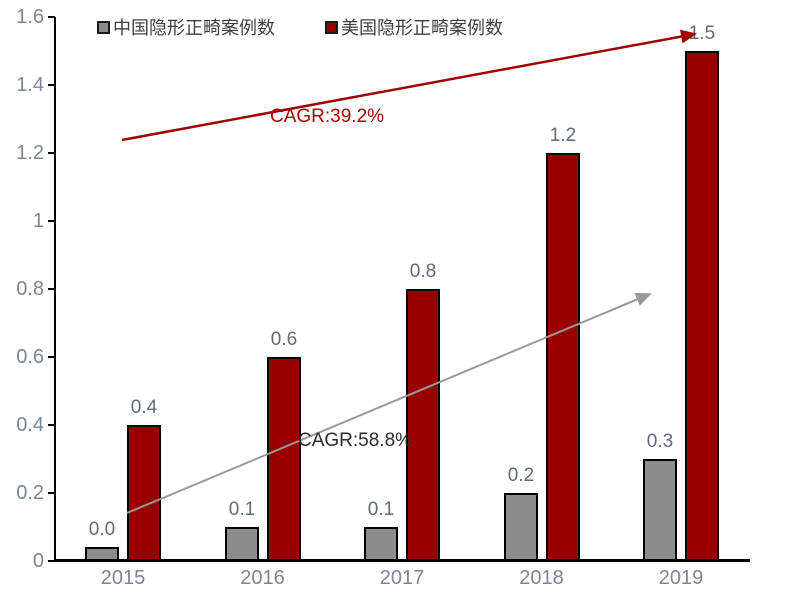 The height and width of the screenshot is (605, 786). What do you see at coordinates (402, 578) in the screenshot?
I see `x-tick-label-2017: 2017` at bounding box center [402, 578].